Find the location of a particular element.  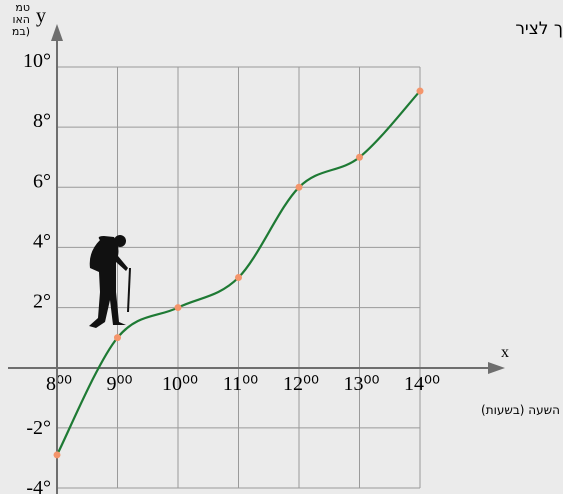

y-axis-name: y is located at coordinates (41, 16).